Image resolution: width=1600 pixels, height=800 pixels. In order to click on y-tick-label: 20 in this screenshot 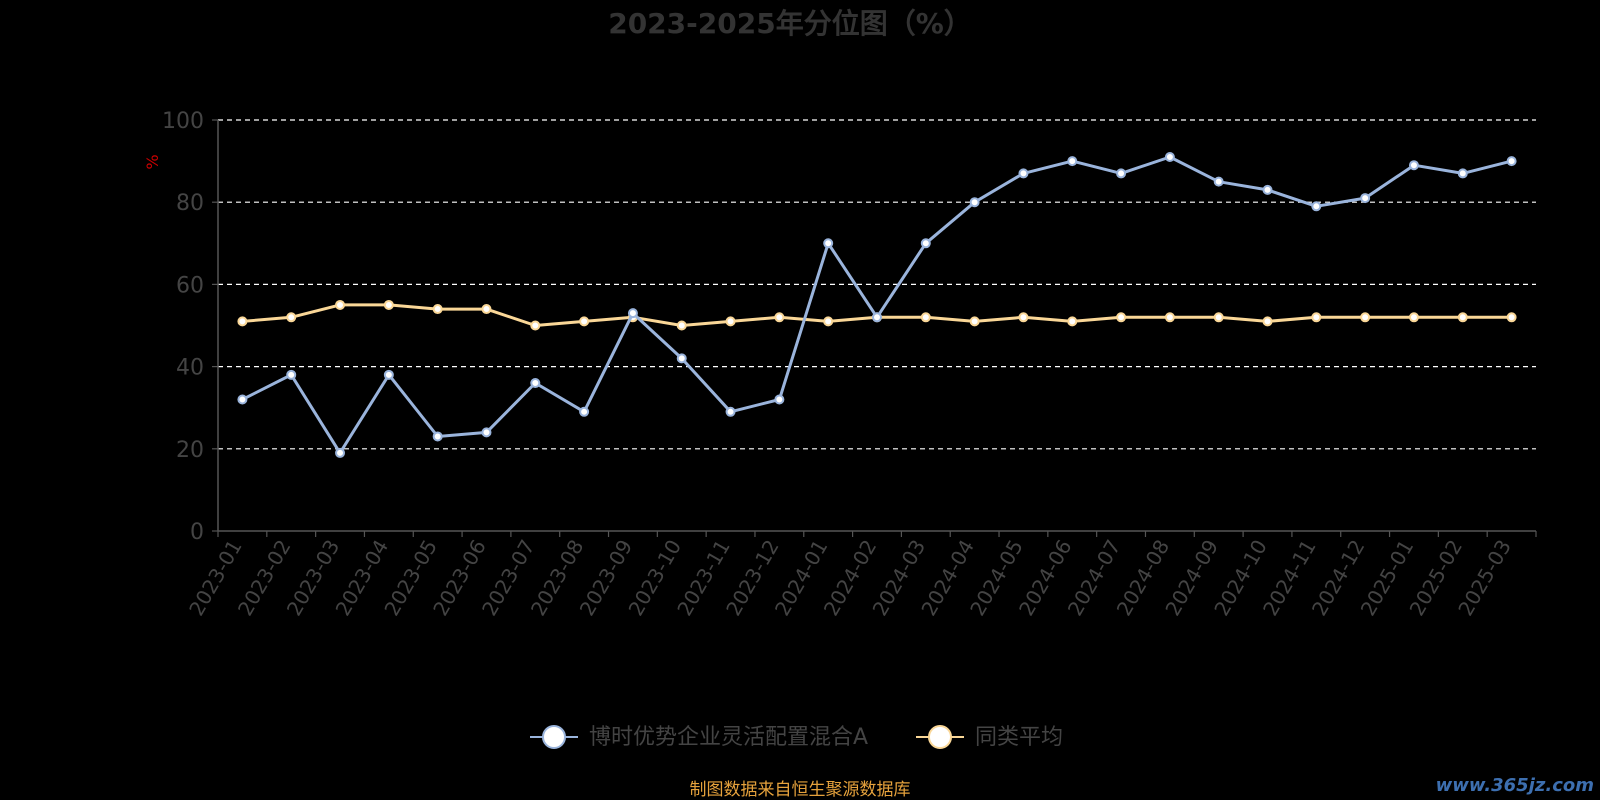, I will do `click(190, 450)`.